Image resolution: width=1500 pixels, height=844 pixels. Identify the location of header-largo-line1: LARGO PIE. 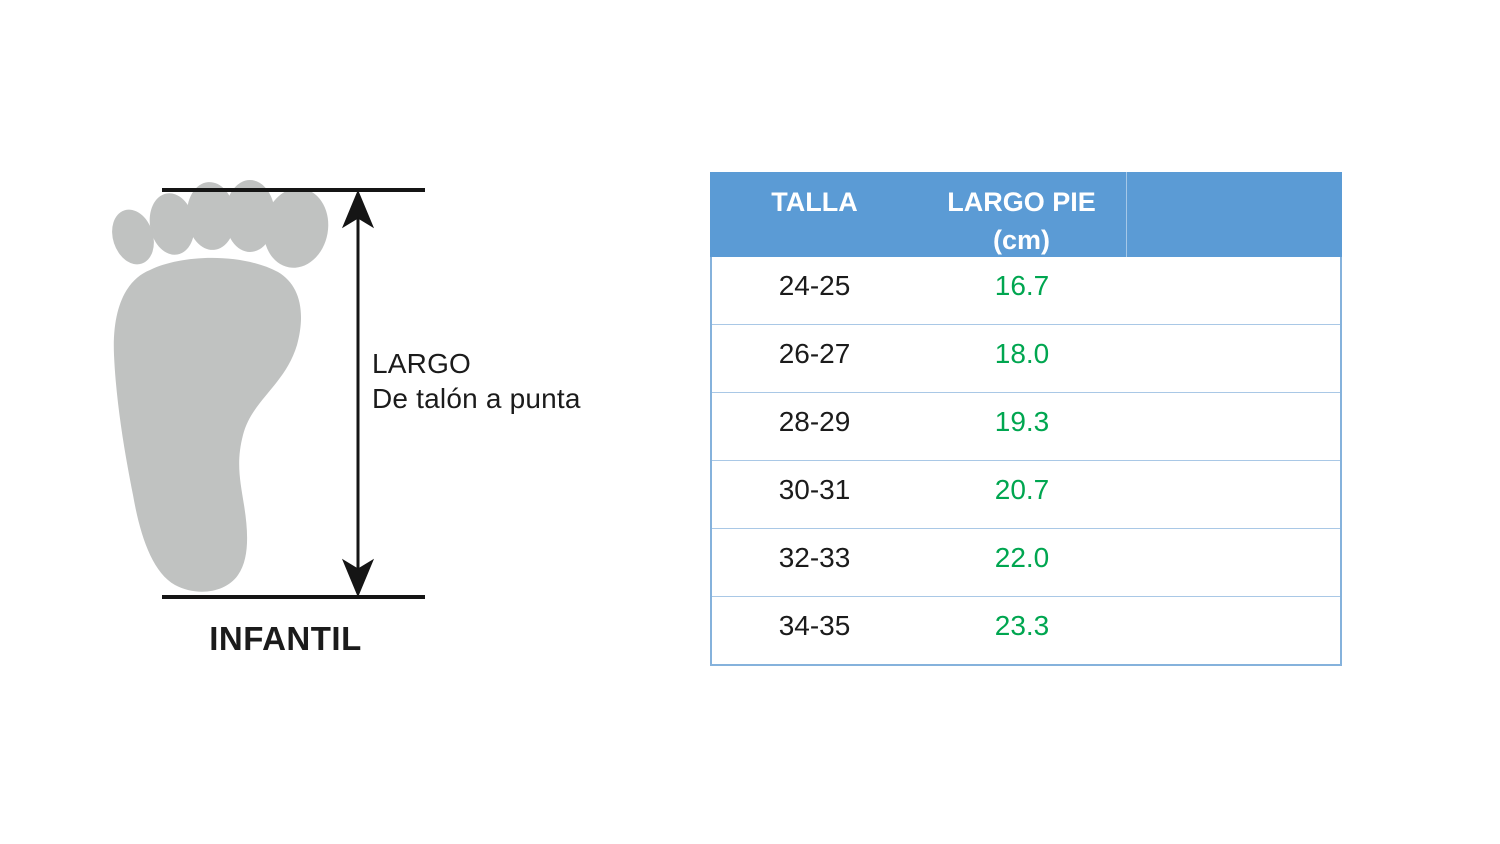
(1021, 202).